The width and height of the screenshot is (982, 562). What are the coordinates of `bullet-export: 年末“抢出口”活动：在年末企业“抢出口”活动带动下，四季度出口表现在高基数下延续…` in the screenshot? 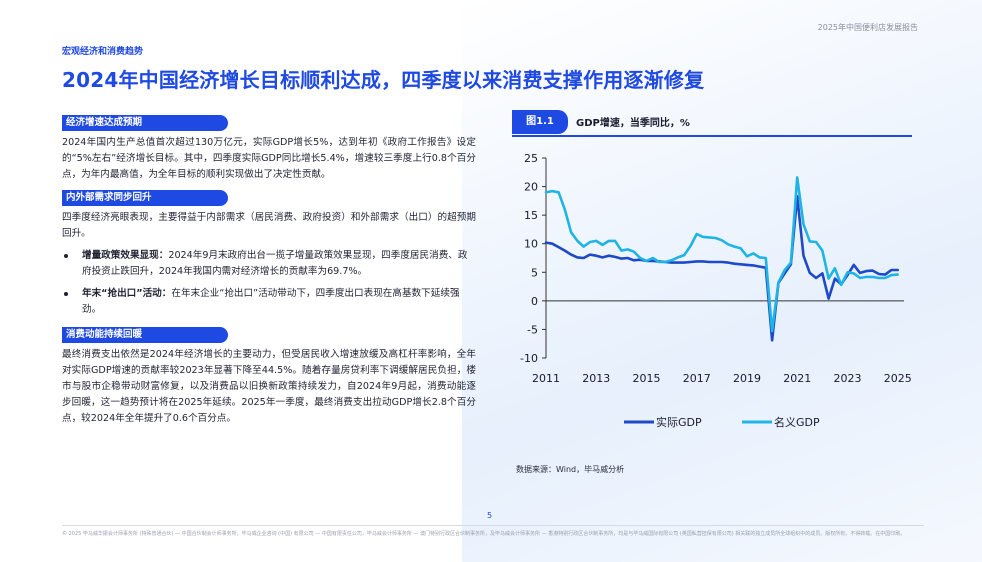 It's located at (269, 302).